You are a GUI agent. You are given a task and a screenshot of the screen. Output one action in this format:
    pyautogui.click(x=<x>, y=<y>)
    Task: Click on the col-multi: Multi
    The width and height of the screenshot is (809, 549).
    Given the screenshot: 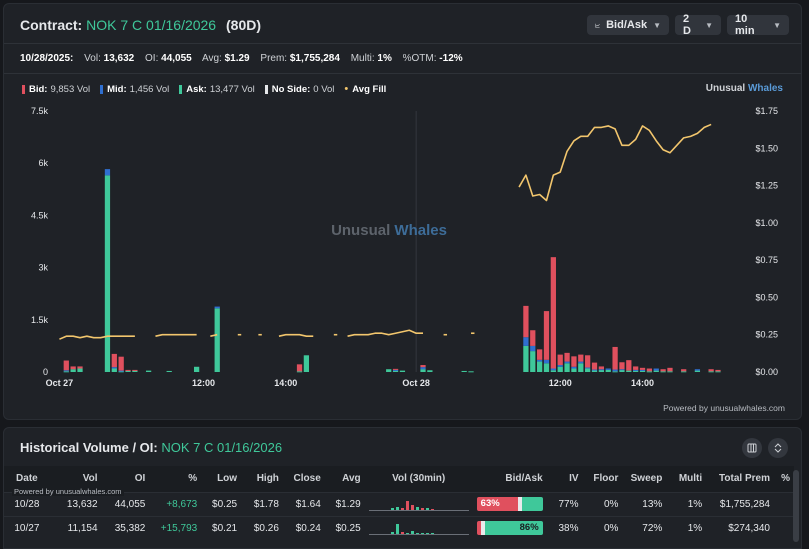 What is the action you would take?
    pyautogui.click(x=686, y=479)
    